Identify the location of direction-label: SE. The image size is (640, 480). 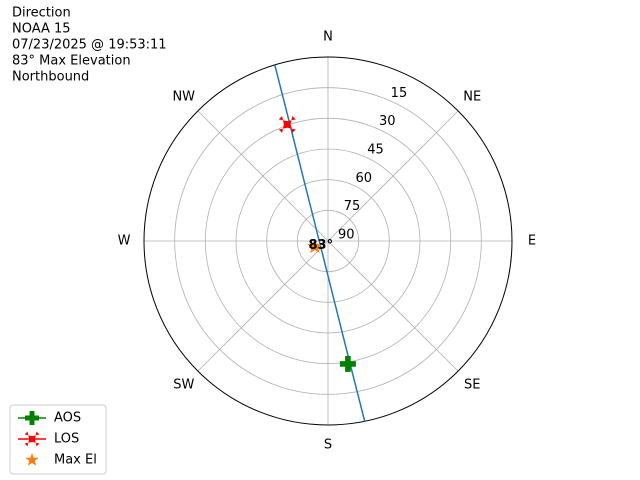
(472, 385).